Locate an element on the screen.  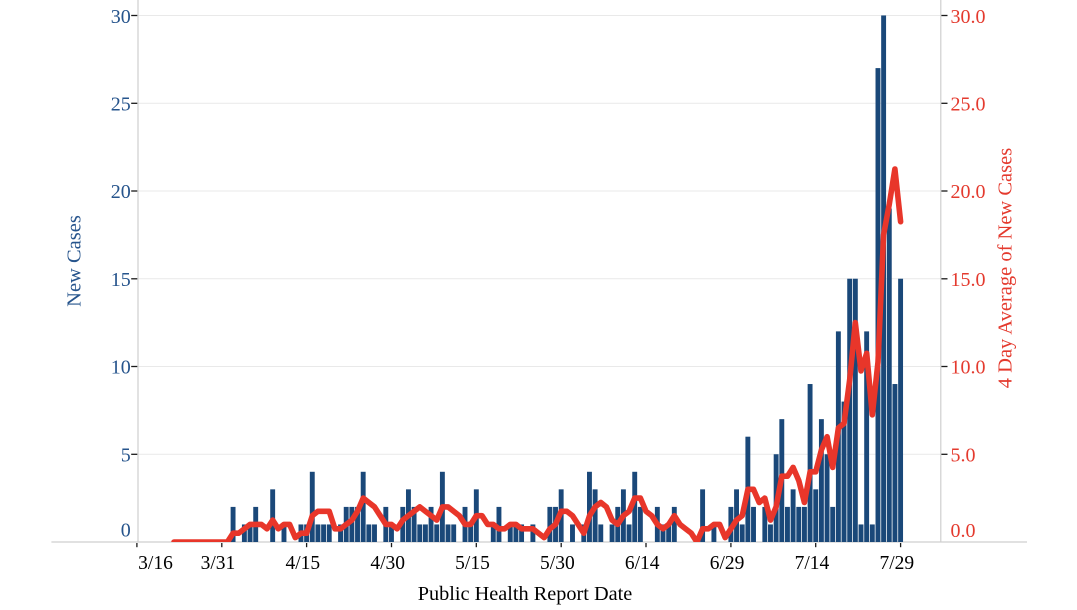
svg-text: 6/29 is located at coordinates (727, 563).